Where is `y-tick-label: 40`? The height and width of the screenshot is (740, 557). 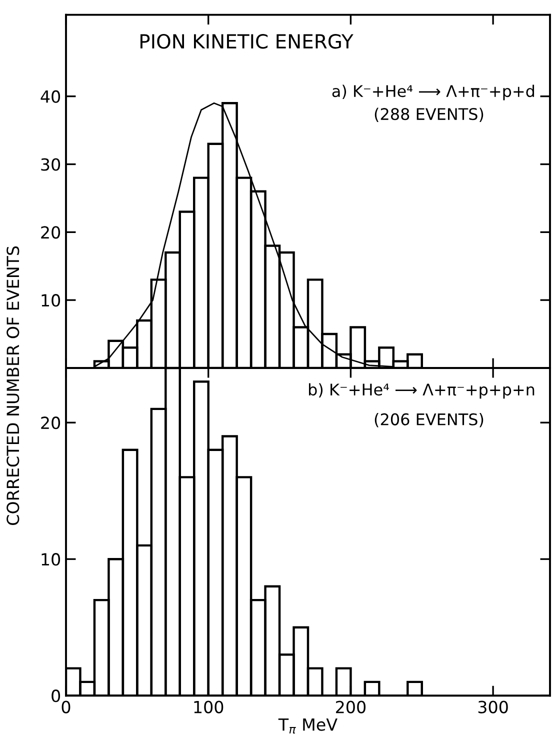
y-tick-label: 40 is located at coordinates (50, 96).